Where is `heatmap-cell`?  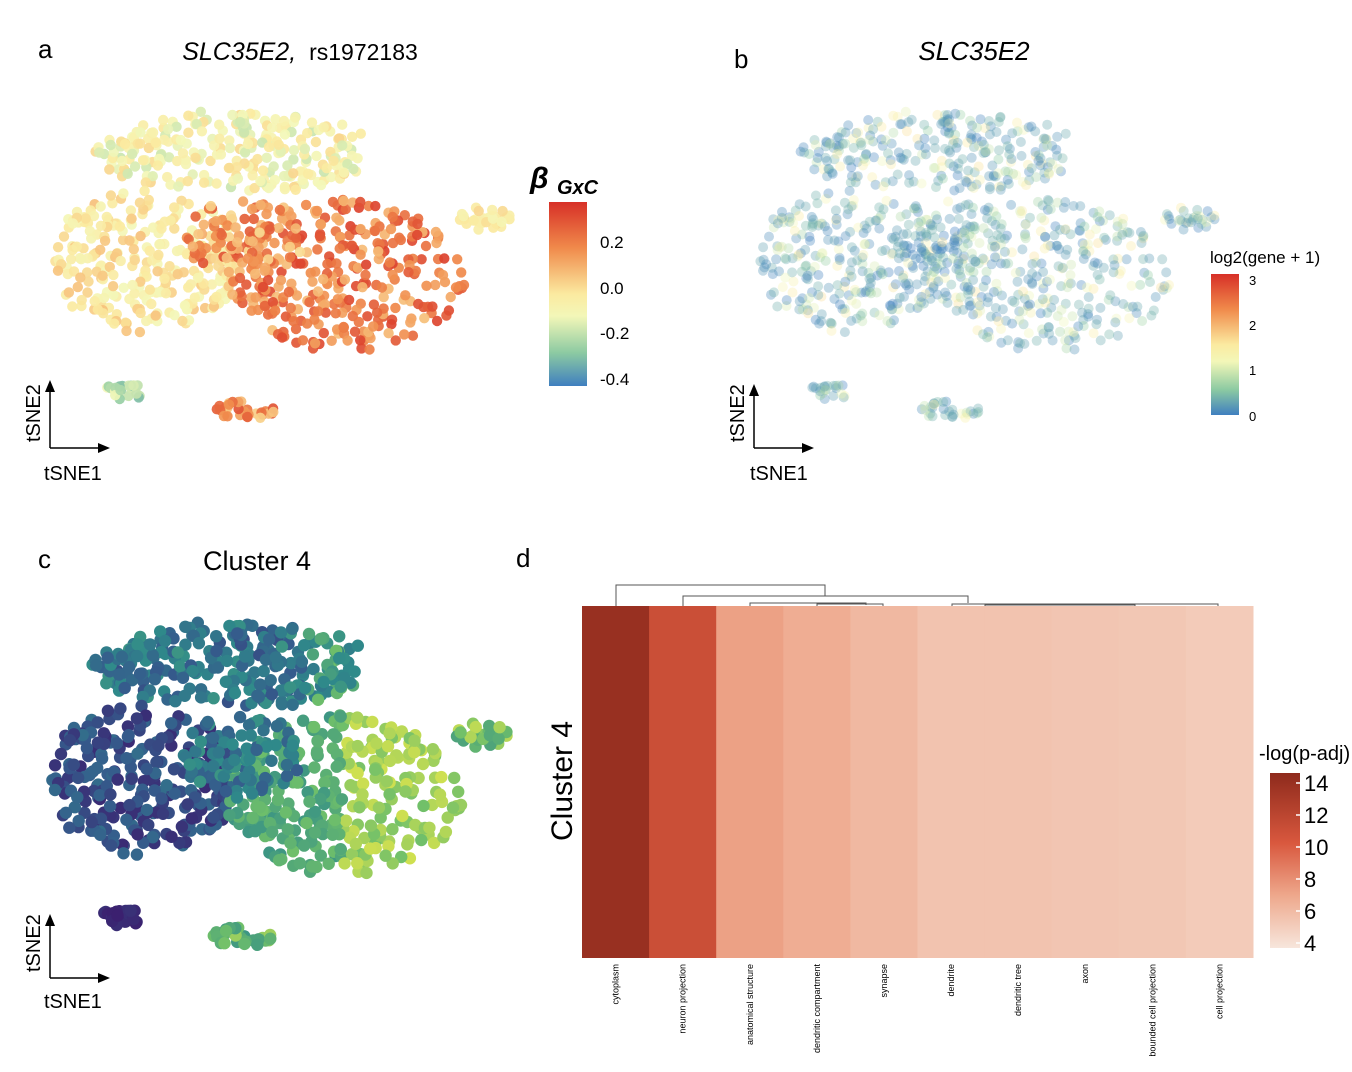
heatmap-cell is located at coordinates (1018, 782).